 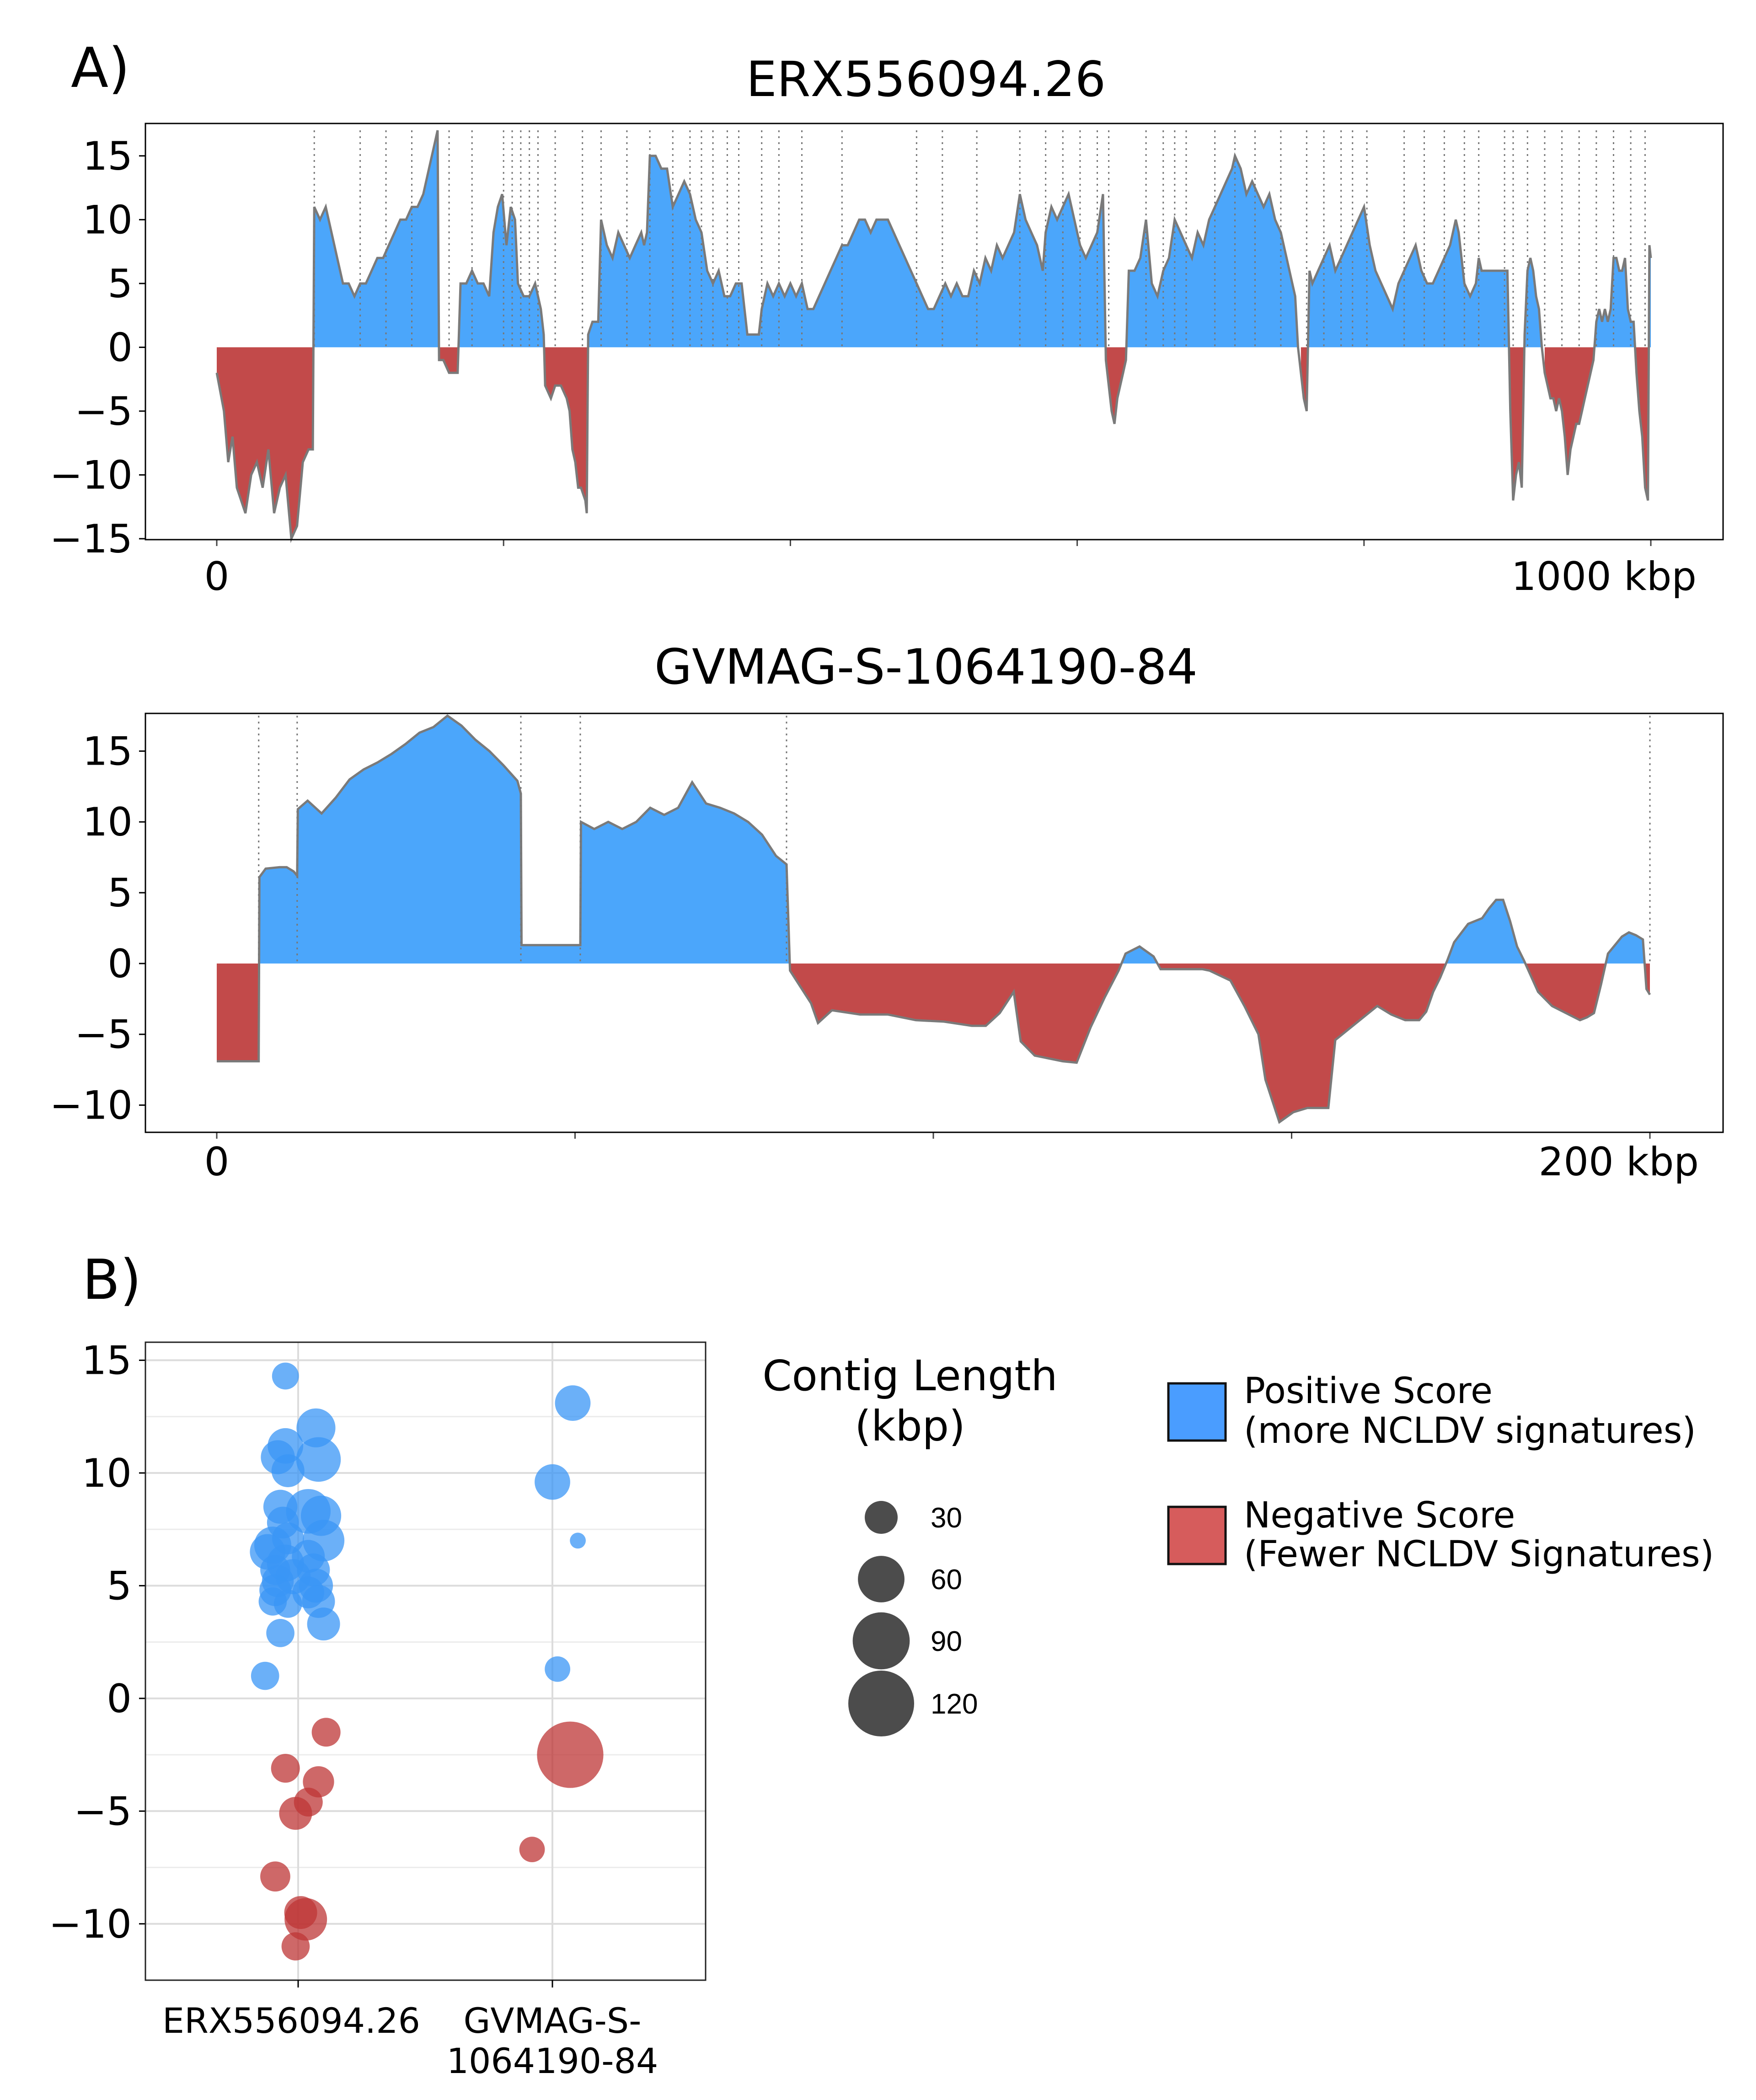 What do you see at coordinates (100, 68) in the screenshot?
I see `panel-label-a: A)` at bounding box center [100, 68].